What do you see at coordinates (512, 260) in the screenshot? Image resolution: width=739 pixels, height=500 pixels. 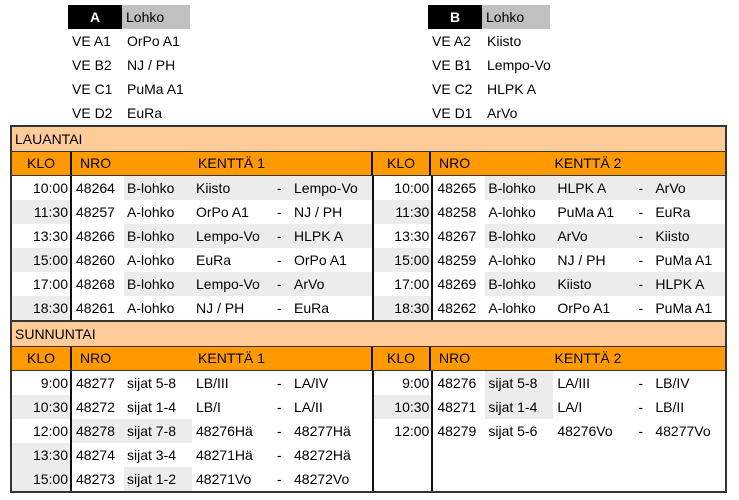 I see `match-group: A-lohko` at bounding box center [512, 260].